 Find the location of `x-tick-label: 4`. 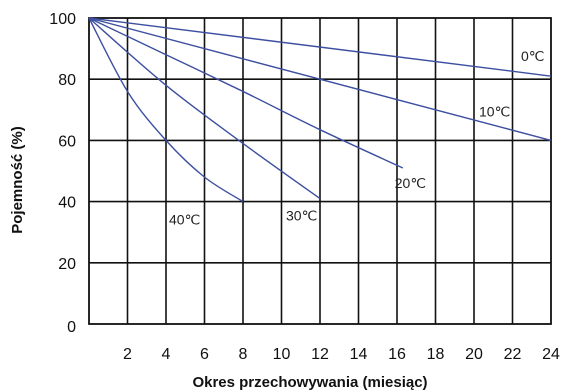

x-tick-label: 4 is located at coordinates (166, 354).